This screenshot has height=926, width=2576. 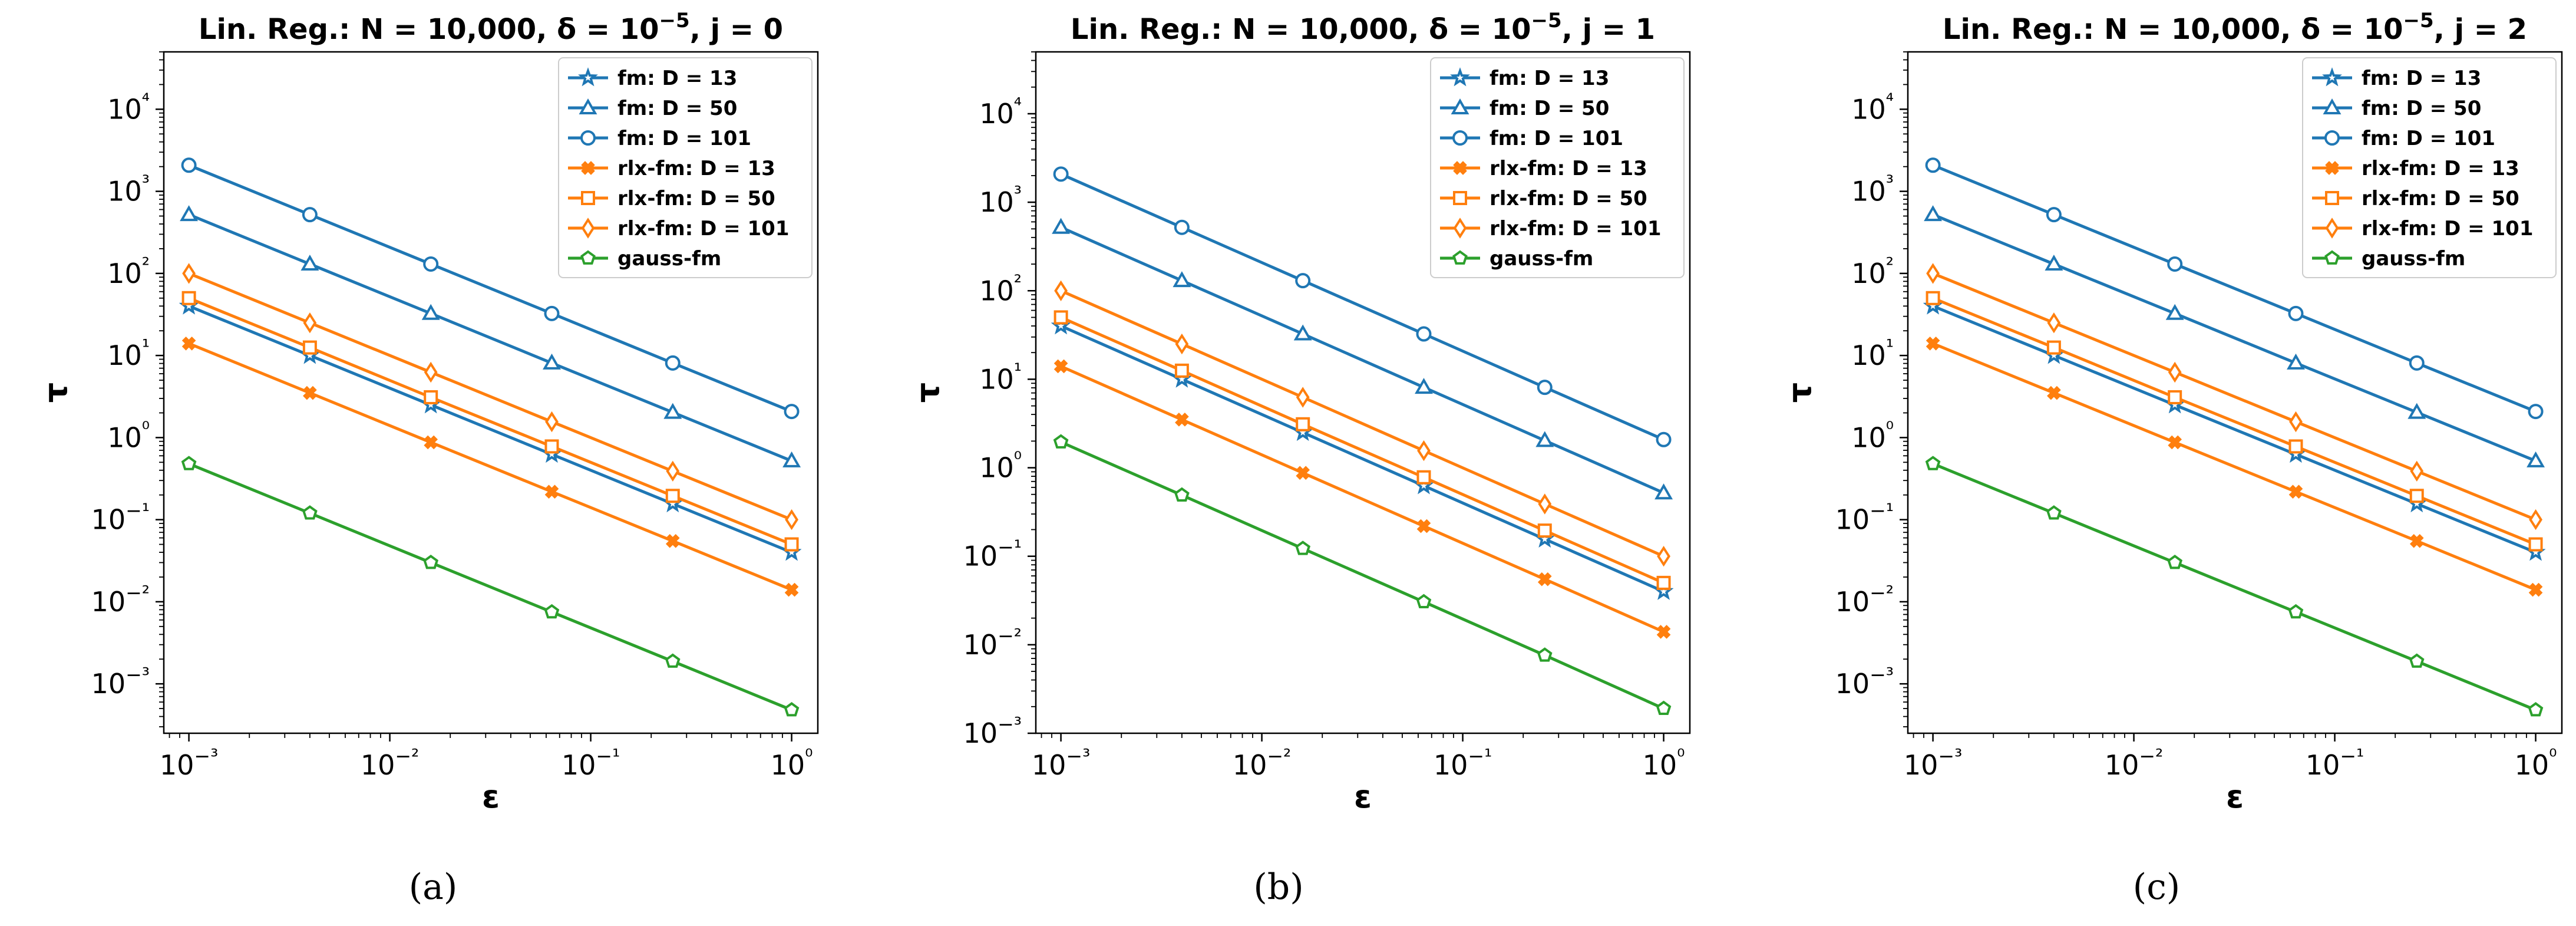 What do you see at coordinates (1000, 376) in the screenshot?
I see `y-tick-label: 10¹` at bounding box center [1000, 376].